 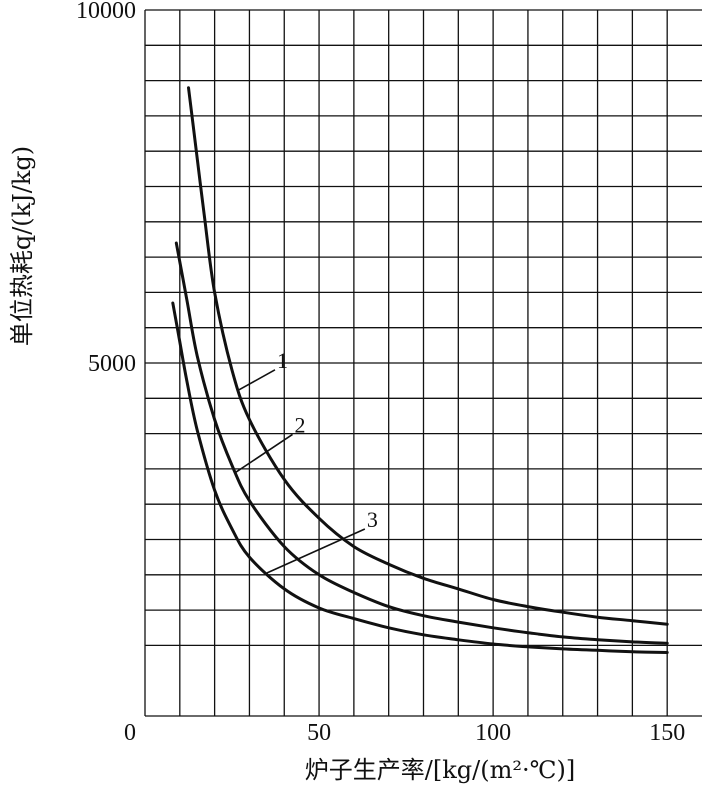 What do you see at coordinates (130, 733) in the screenshot?
I see `x-tick-label: 0` at bounding box center [130, 733].